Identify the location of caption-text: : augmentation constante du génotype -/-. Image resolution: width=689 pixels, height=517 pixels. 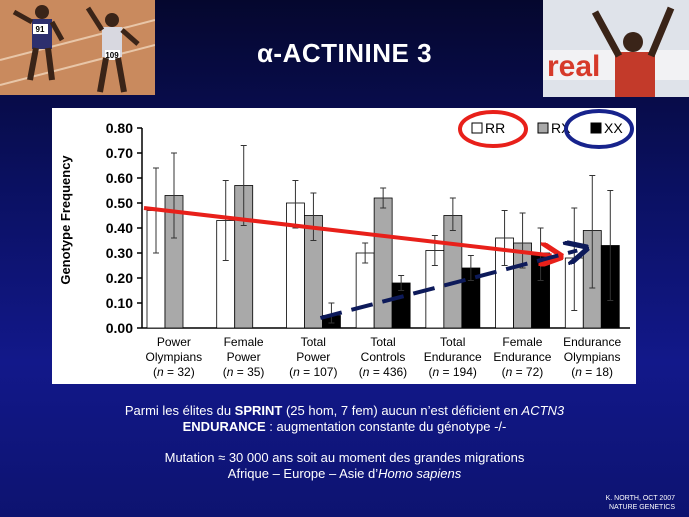
(386, 426).